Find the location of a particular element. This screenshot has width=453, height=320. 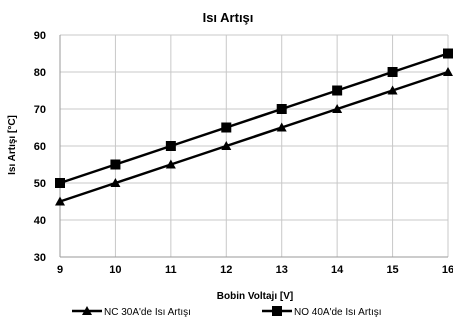

y-tick-label: 40 is located at coordinates (40, 221).